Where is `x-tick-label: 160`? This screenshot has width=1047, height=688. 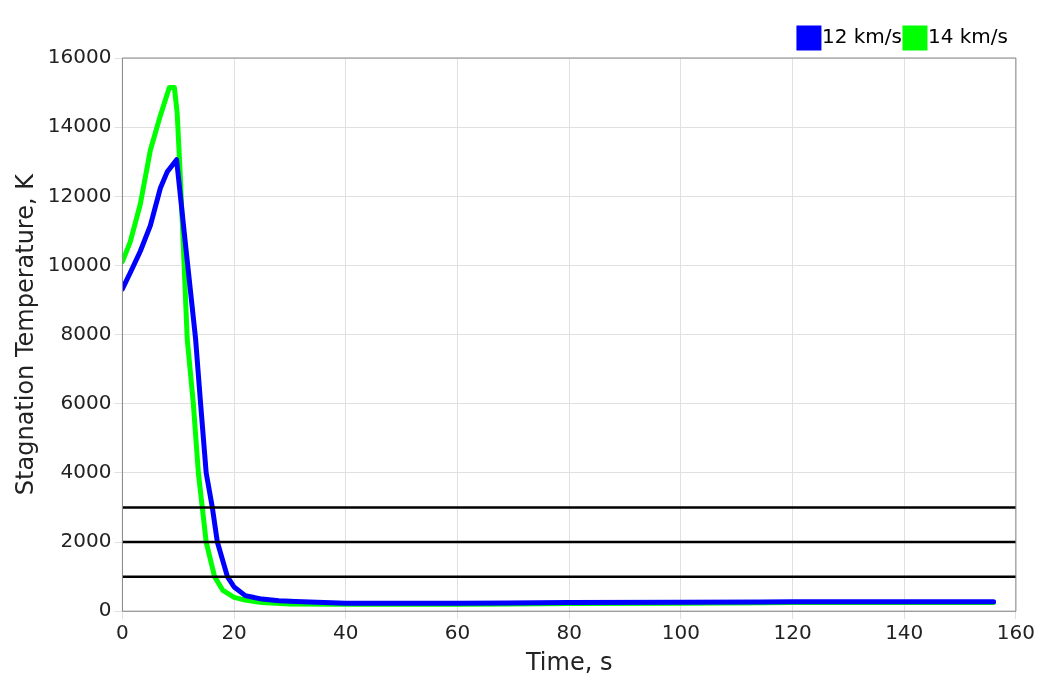 x-tick-label: 160 is located at coordinates (1016, 632).